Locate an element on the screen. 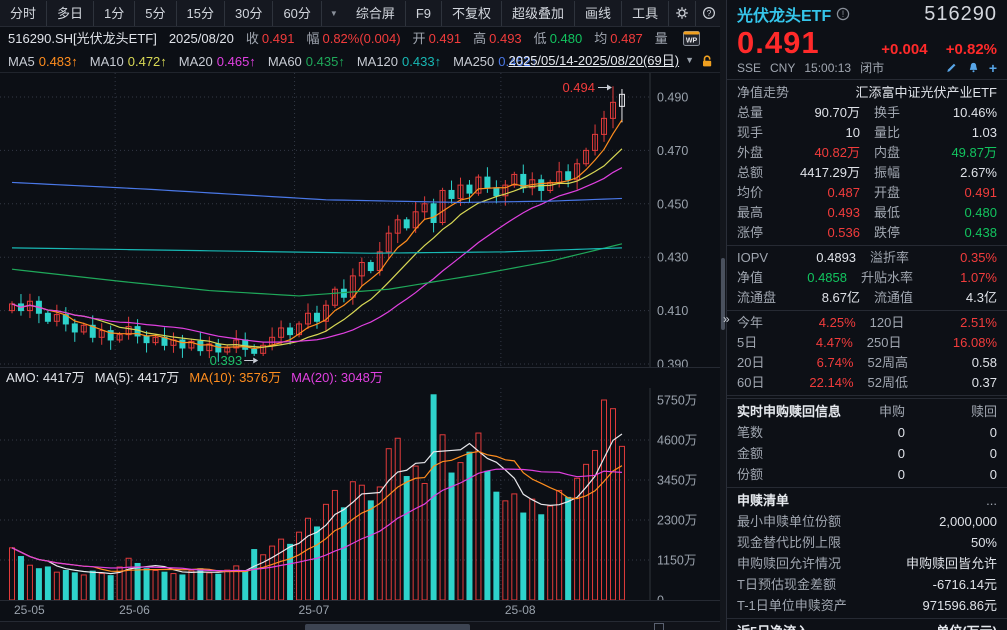  stat-row: 最高 0.493 最低 0.480 is located at coordinates (867, 213).